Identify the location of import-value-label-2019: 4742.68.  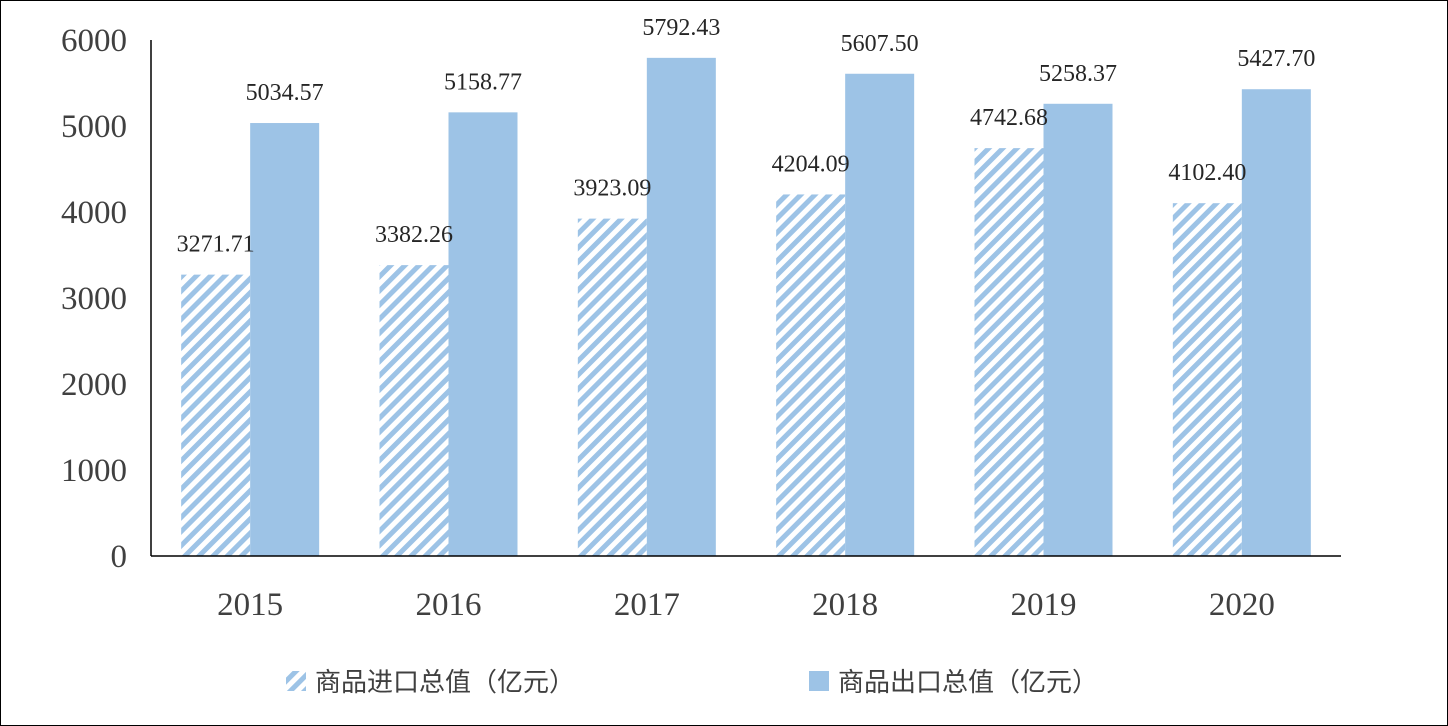
(1009, 118).